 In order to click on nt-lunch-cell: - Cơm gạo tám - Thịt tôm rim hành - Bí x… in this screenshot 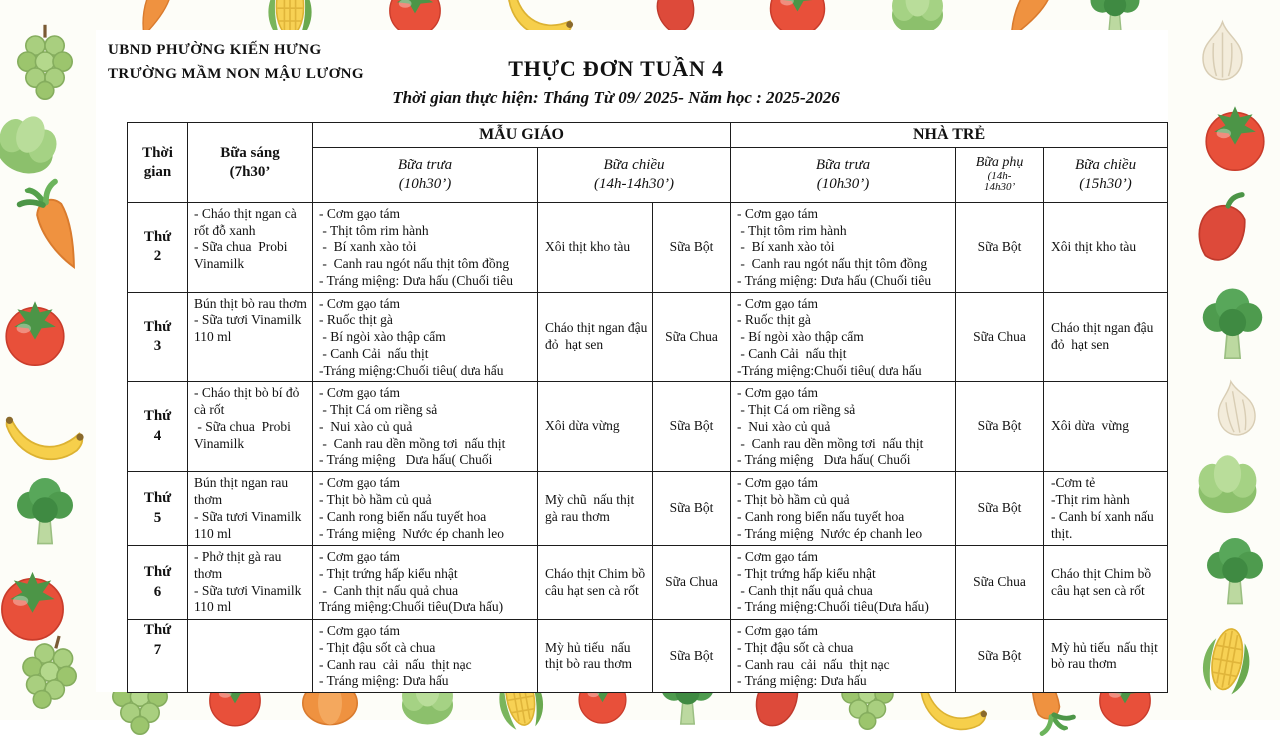, I will do `click(843, 247)`.